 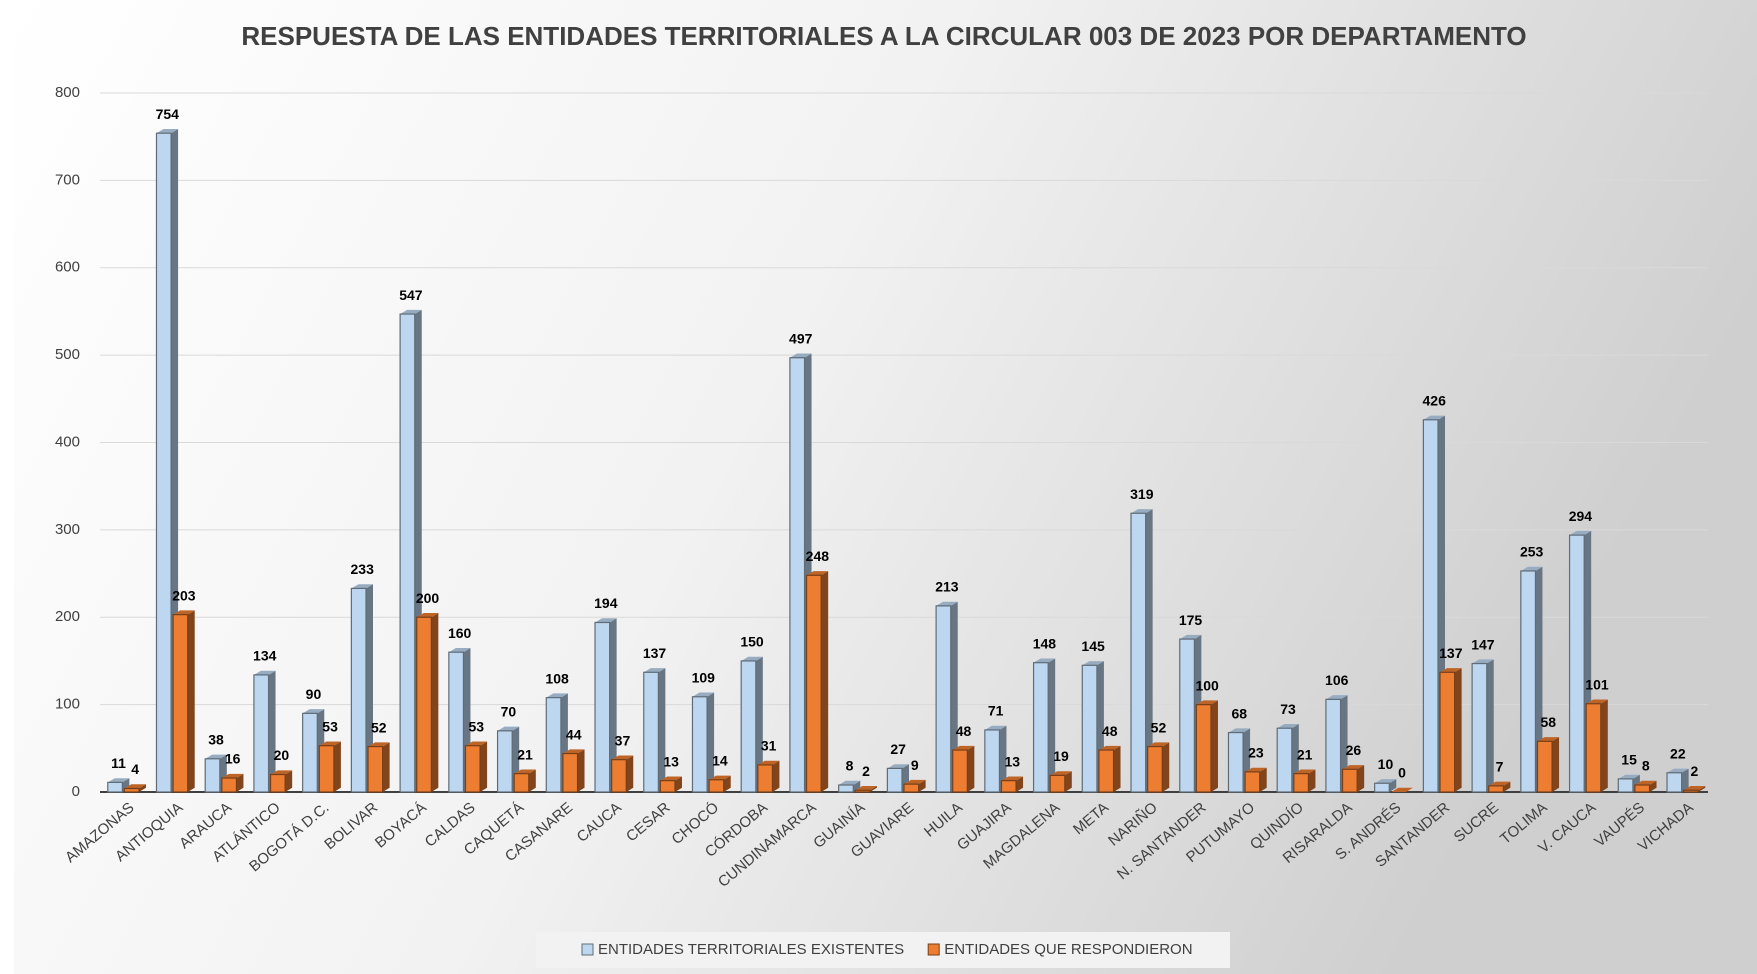 I want to click on value-label: 31, so click(x=769, y=746).